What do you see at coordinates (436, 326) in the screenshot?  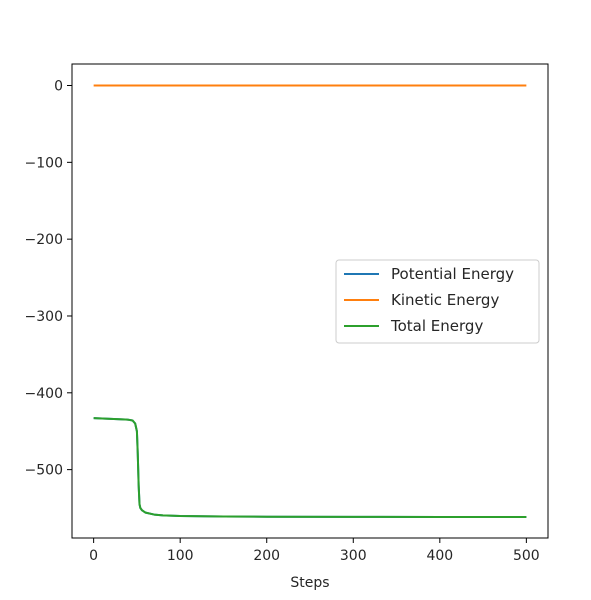 I see `legend-label: Total Energy` at bounding box center [436, 326].